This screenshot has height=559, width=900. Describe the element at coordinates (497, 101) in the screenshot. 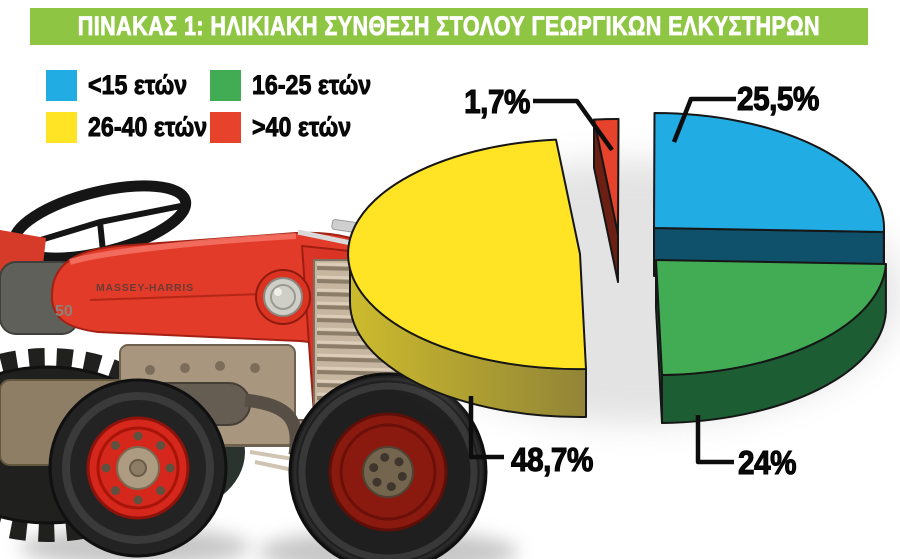

I see `slice-label-over40: 1,7%` at that location.